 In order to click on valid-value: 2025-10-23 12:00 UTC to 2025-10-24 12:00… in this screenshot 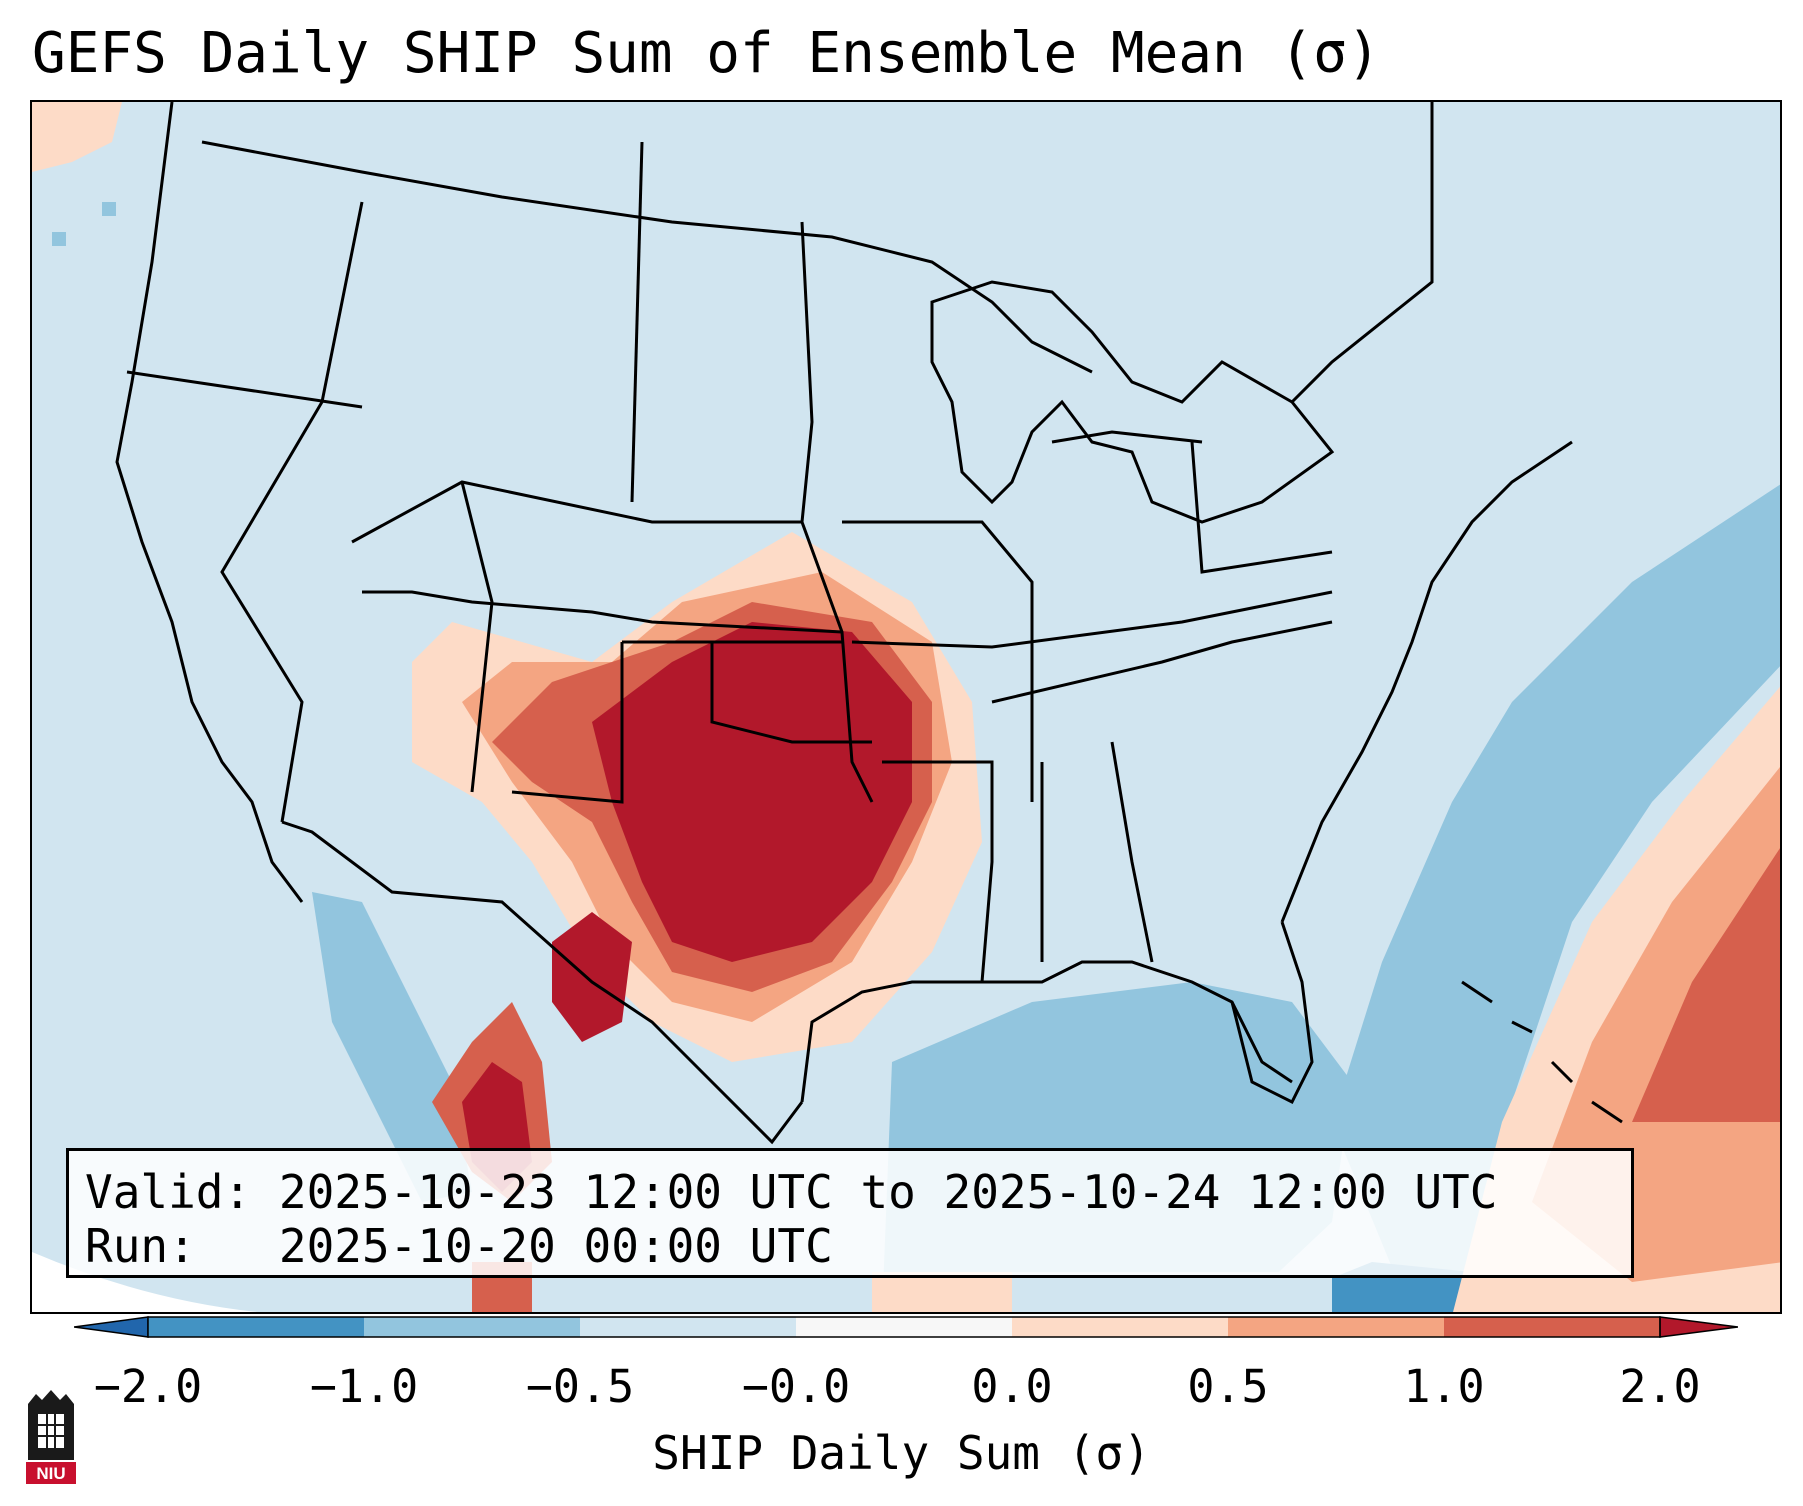, I will do `click(888, 1192)`.